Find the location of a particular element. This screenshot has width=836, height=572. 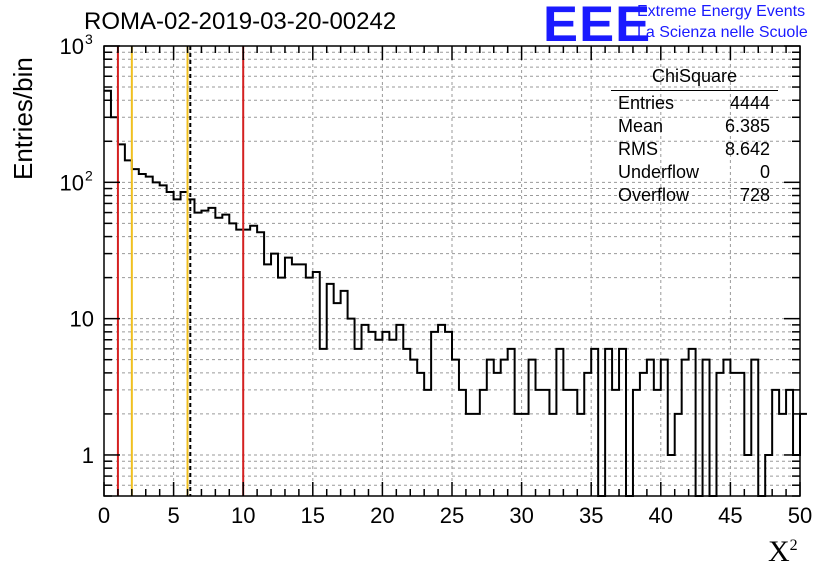

stats-row-rms: RMS 8.642 is located at coordinates (694, 150).